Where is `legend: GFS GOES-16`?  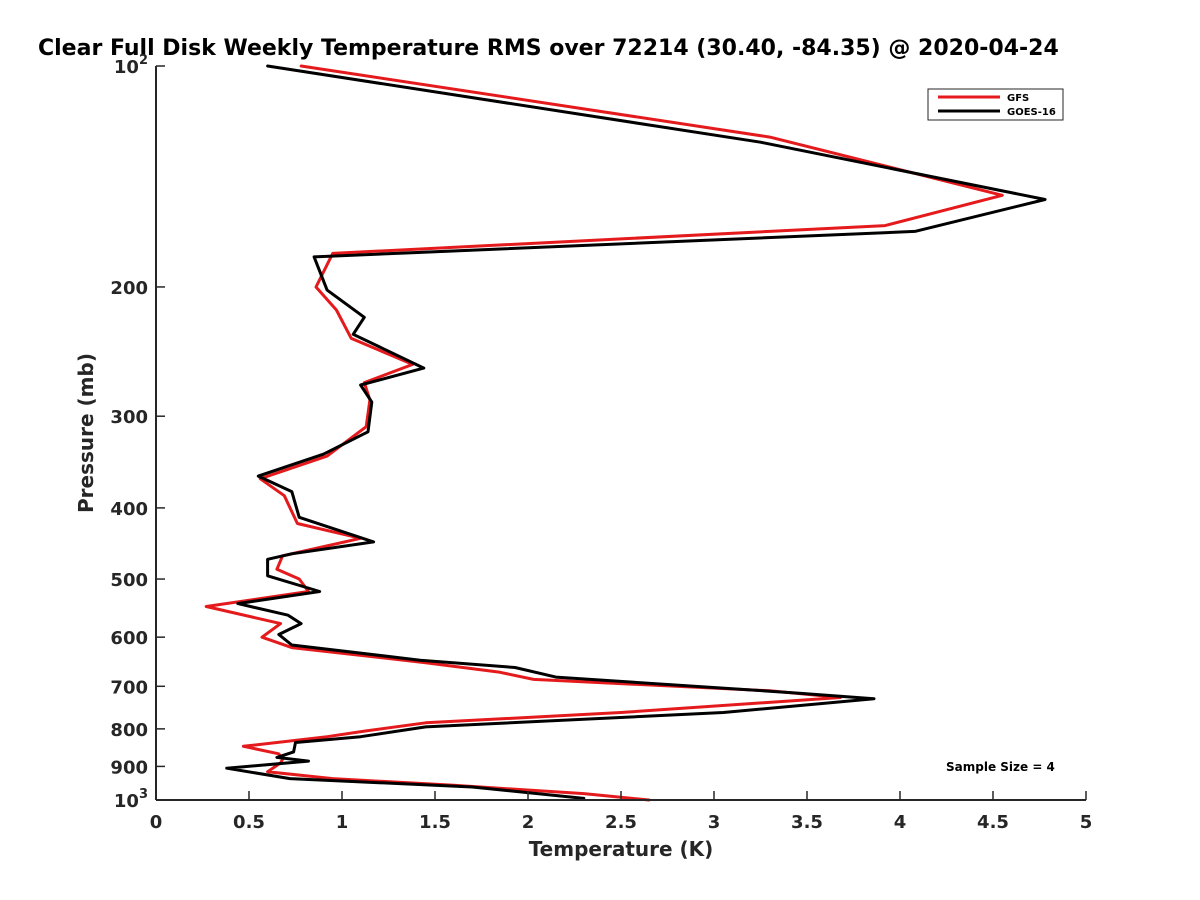 legend: GFS GOES-16 is located at coordinates (995, 104).